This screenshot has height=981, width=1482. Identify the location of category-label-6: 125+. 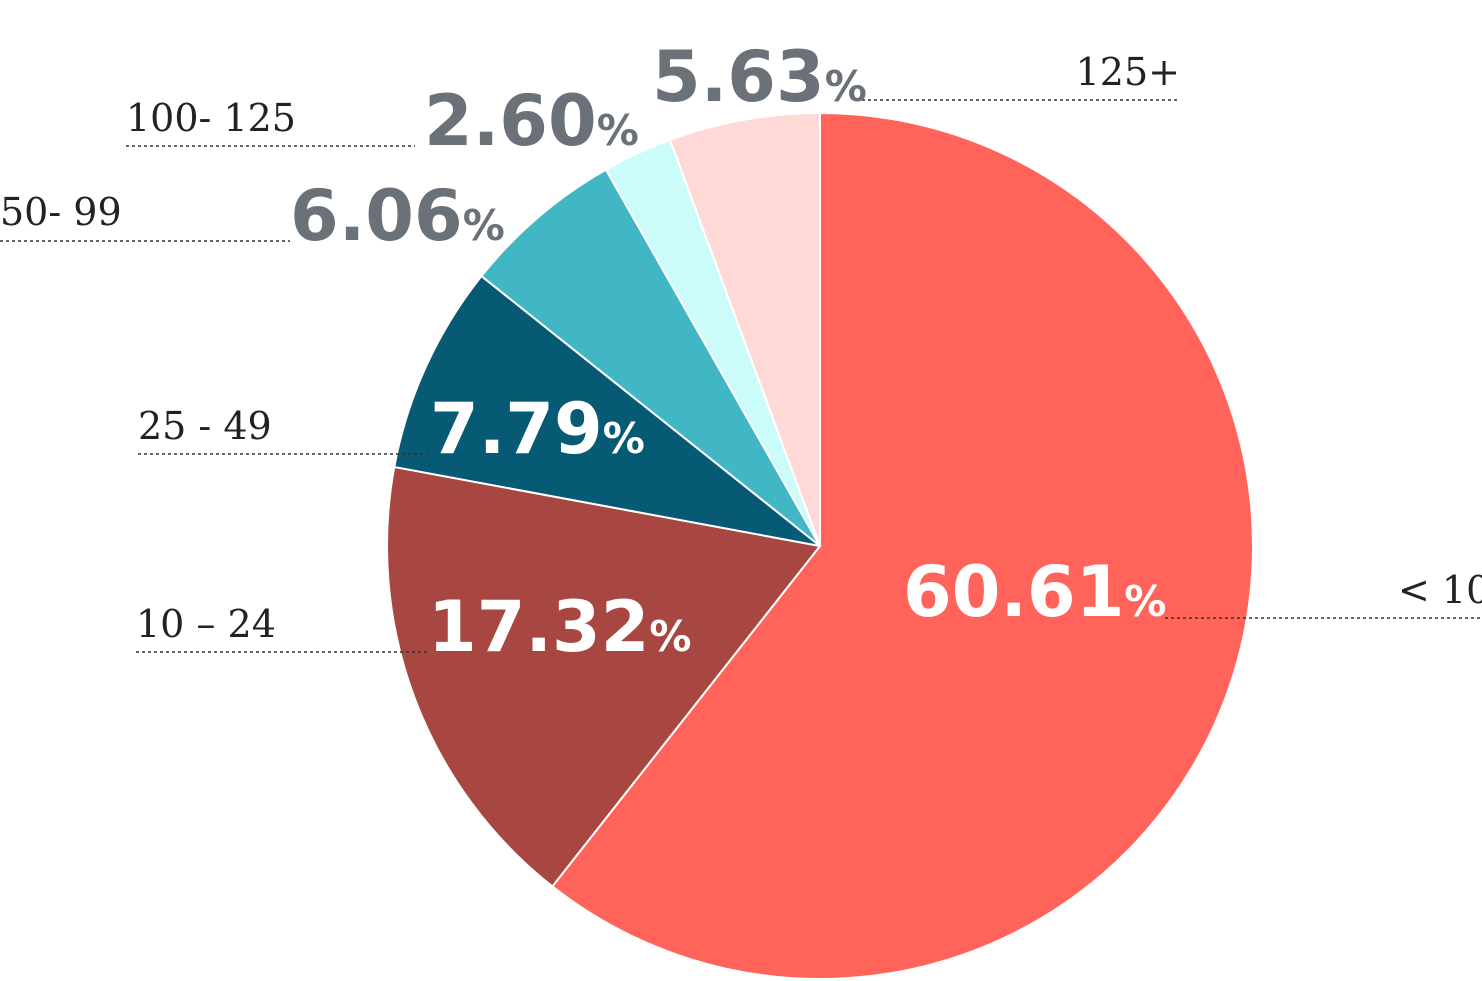
(1128, 72).